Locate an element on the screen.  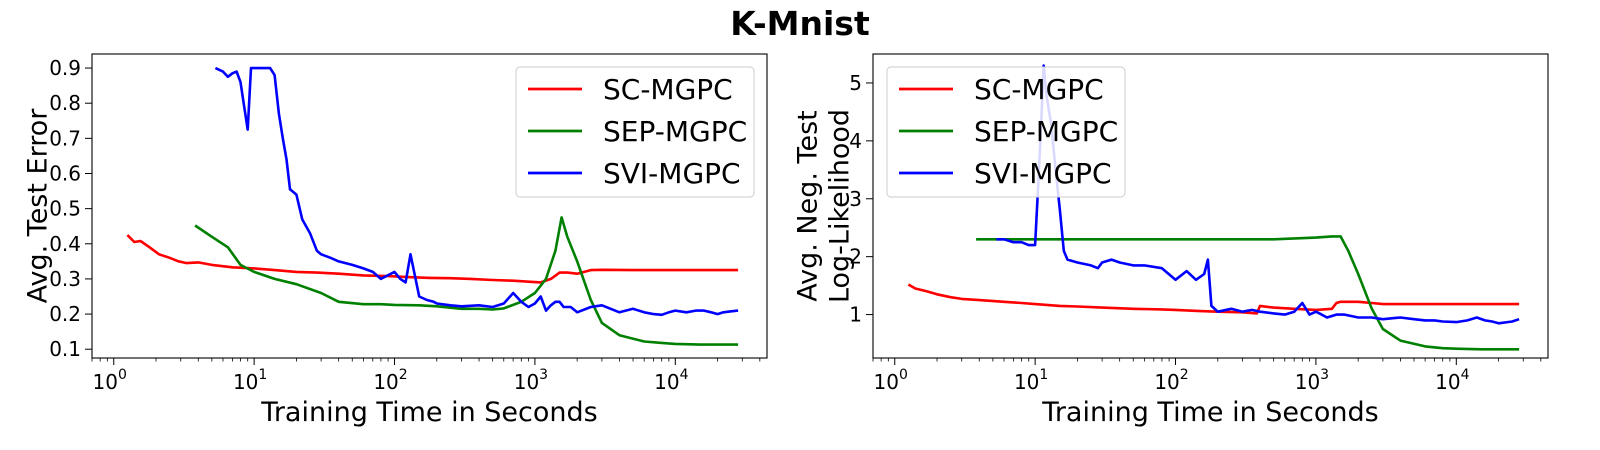
y-tick-label: 5 is located at coordinates (855, 83).